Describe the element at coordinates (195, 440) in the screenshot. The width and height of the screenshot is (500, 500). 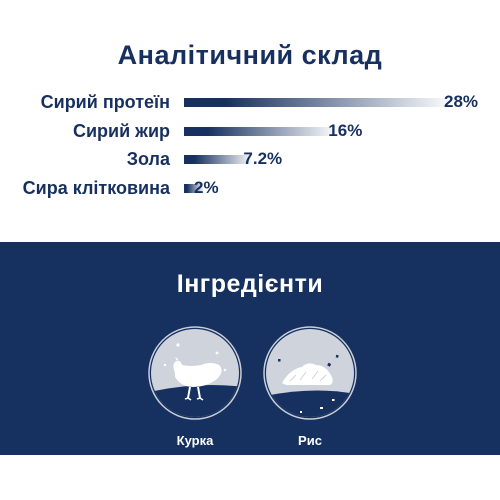
I see `ingredient-name: Курка` at that location.